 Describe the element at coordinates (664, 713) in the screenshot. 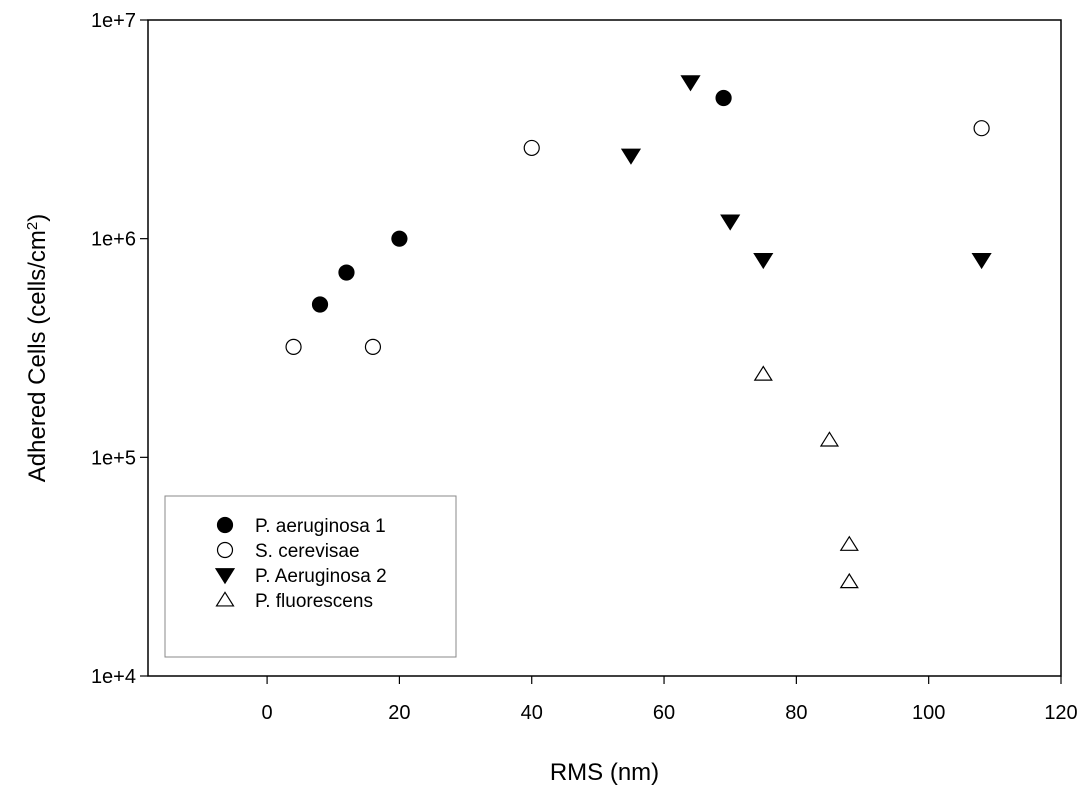

I see `x-tick-label: 60` at that location.